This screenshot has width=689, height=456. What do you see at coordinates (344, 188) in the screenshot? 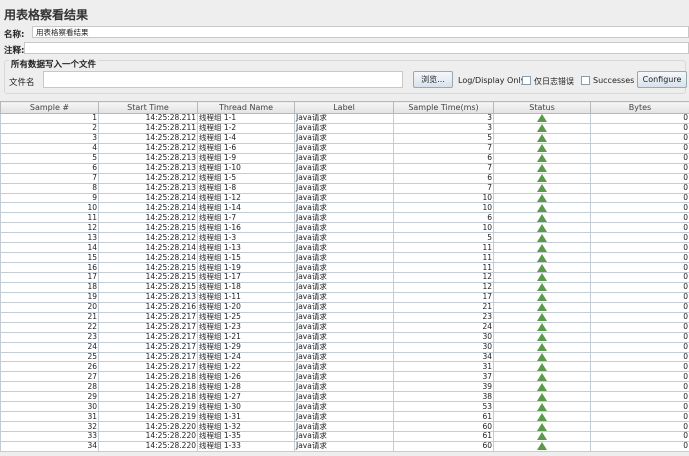
I see `table-row: 8 14:25:28.213 线程组 1-8 Java请求 7 0` at bounding box center [344, 188].